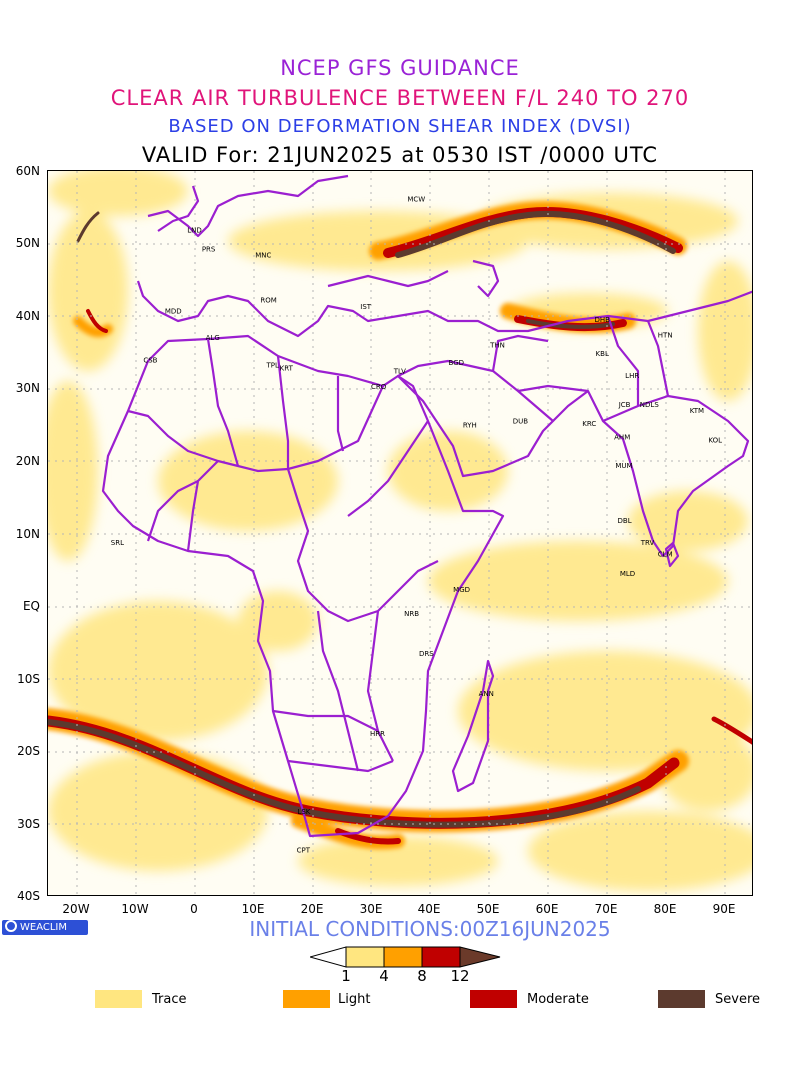  Describe the element at coordinates (558, 999) in the screenshot. I see `legend-label-moderate: Moderate` at that location.